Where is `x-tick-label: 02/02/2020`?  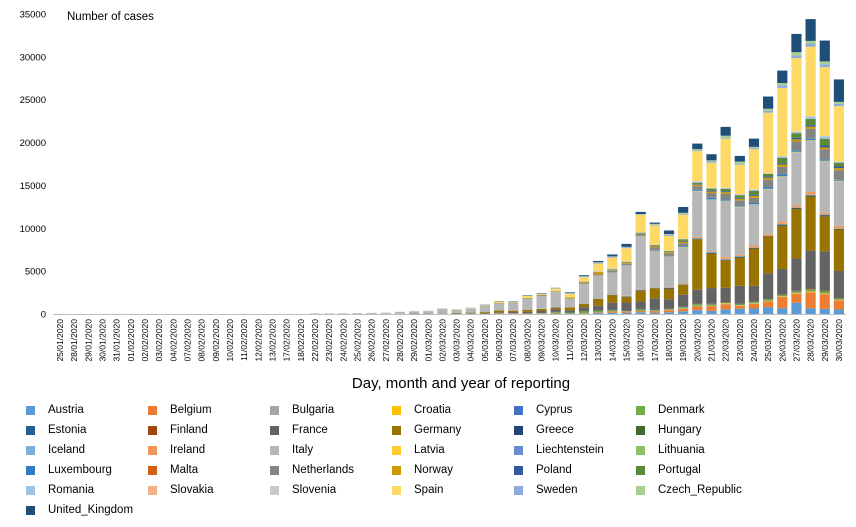 x-tick-label: 02/02/2020 is located at coordinates (145, 340).